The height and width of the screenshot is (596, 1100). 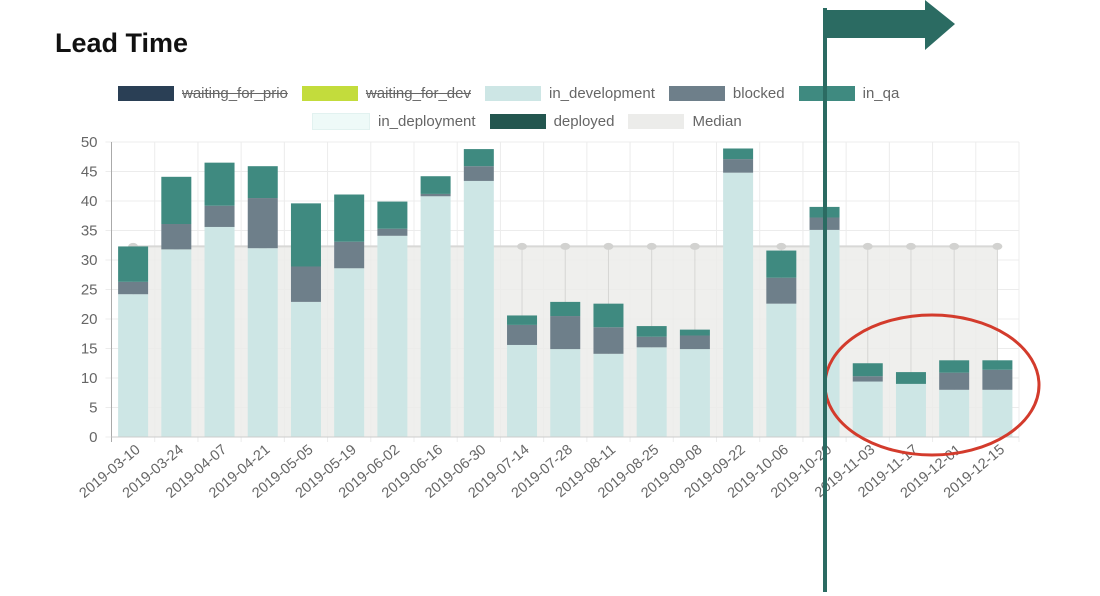 What do you see at coordinates (89, 142) in the screenshot?
I see `y-tick-label: 50` at bounding box center [89, 142].